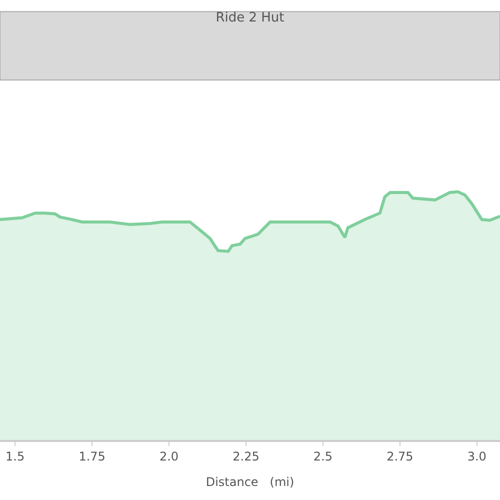  Describe the element at coordinates (400, 456) in the screenshot. I see `x-tick-label: 2.75` at that location.